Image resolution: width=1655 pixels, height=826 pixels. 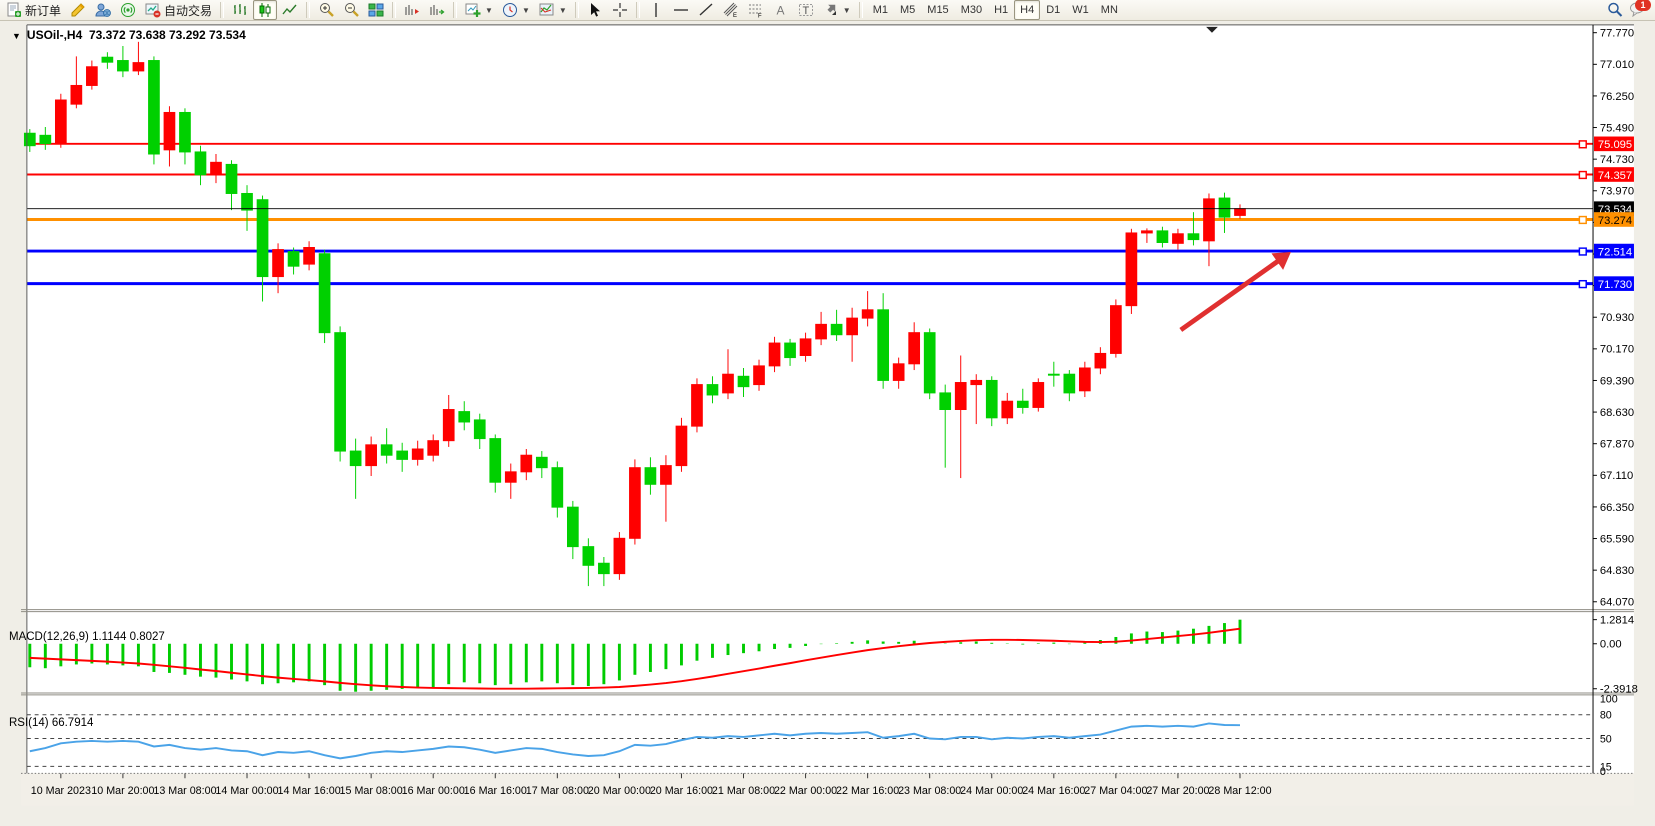 I want to click on new-order-button: 新订单, so click(x=33, y=10).